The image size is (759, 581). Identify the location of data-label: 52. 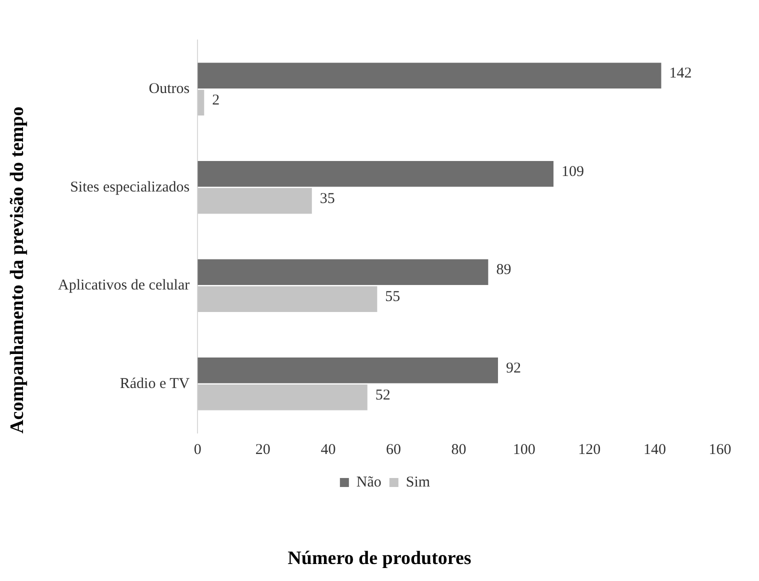
(382, 395).